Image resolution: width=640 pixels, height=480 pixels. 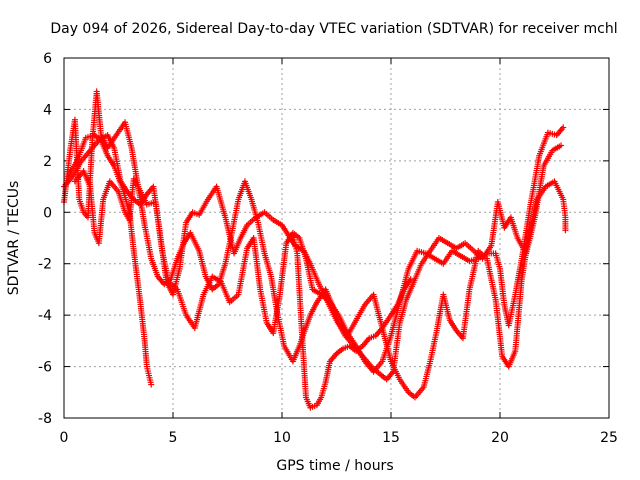 What do you see at coordinates (391, 438) in the screenshot?
I see `x-tick-label: 15` at bounding box center [391, 438].